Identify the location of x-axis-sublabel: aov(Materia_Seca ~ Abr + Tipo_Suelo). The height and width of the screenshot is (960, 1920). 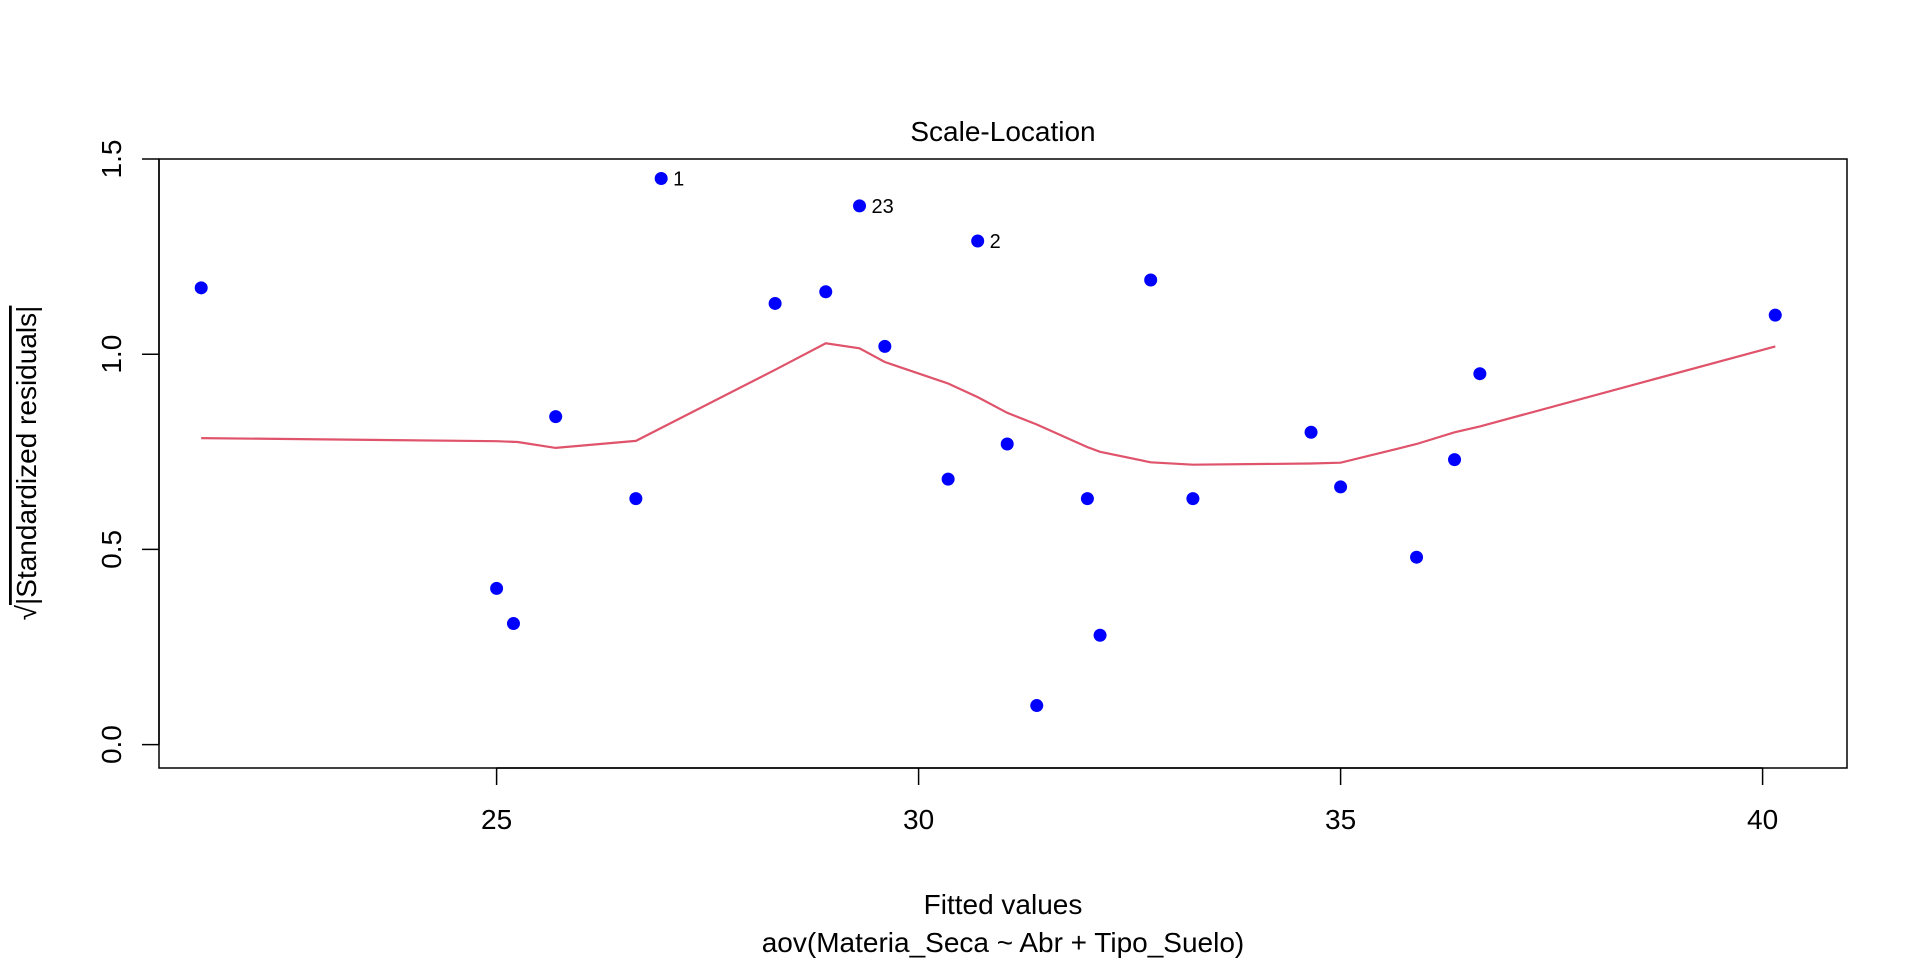
(1003, 942).